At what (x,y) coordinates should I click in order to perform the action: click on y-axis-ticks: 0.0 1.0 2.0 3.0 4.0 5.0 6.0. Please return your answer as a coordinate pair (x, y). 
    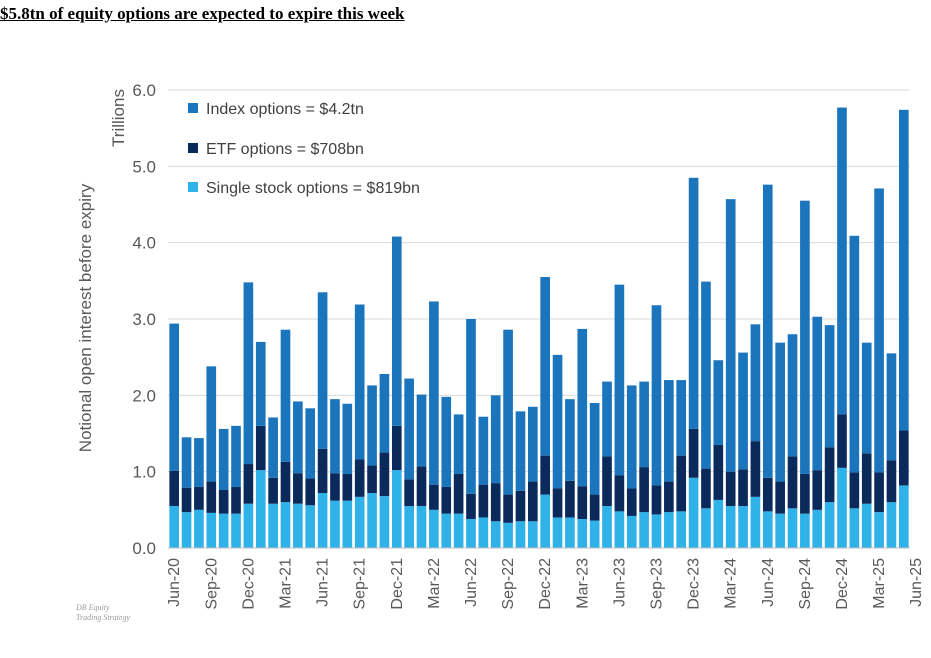
    Looking at the image, I should click on (144, 319).